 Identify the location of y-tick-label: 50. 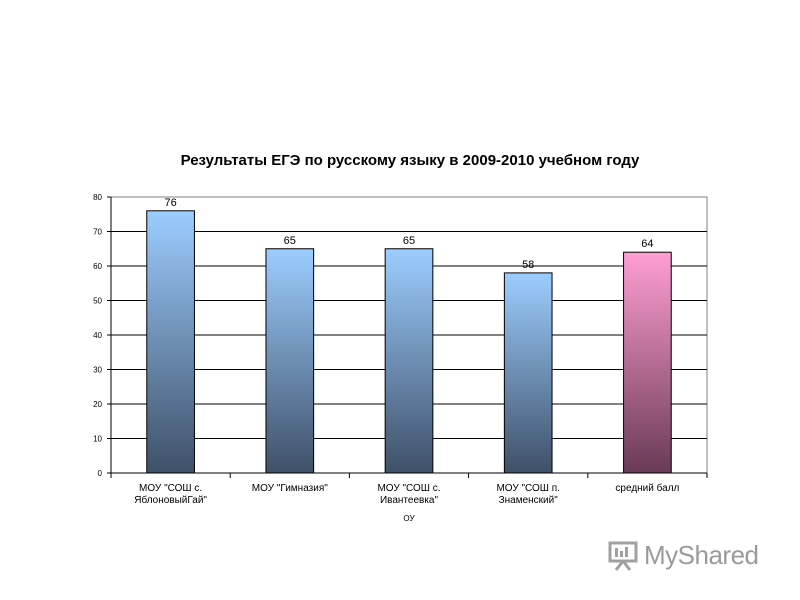
(97, 301).